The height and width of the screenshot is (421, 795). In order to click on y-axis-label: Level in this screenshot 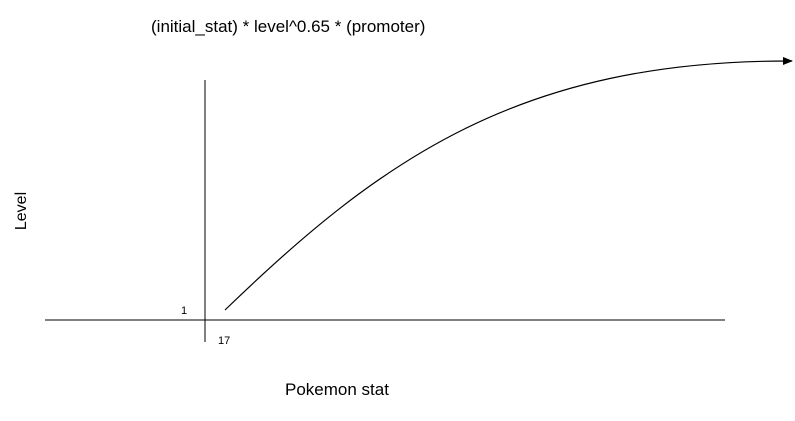, I will do `click(21, 211)`.